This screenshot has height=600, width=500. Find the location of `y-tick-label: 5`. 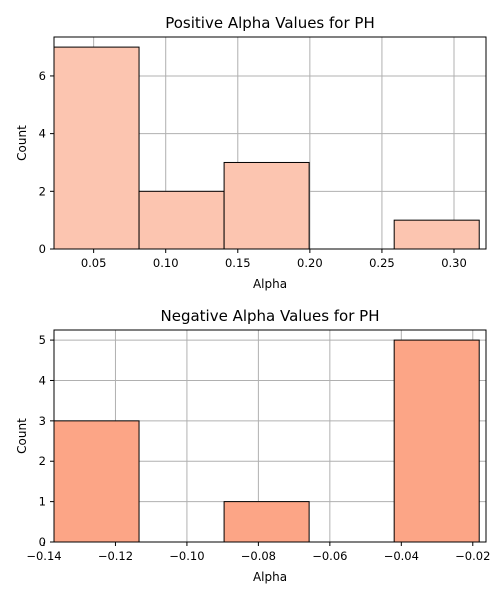

y-tick-label: 5 is located at coordinates (42, 340).